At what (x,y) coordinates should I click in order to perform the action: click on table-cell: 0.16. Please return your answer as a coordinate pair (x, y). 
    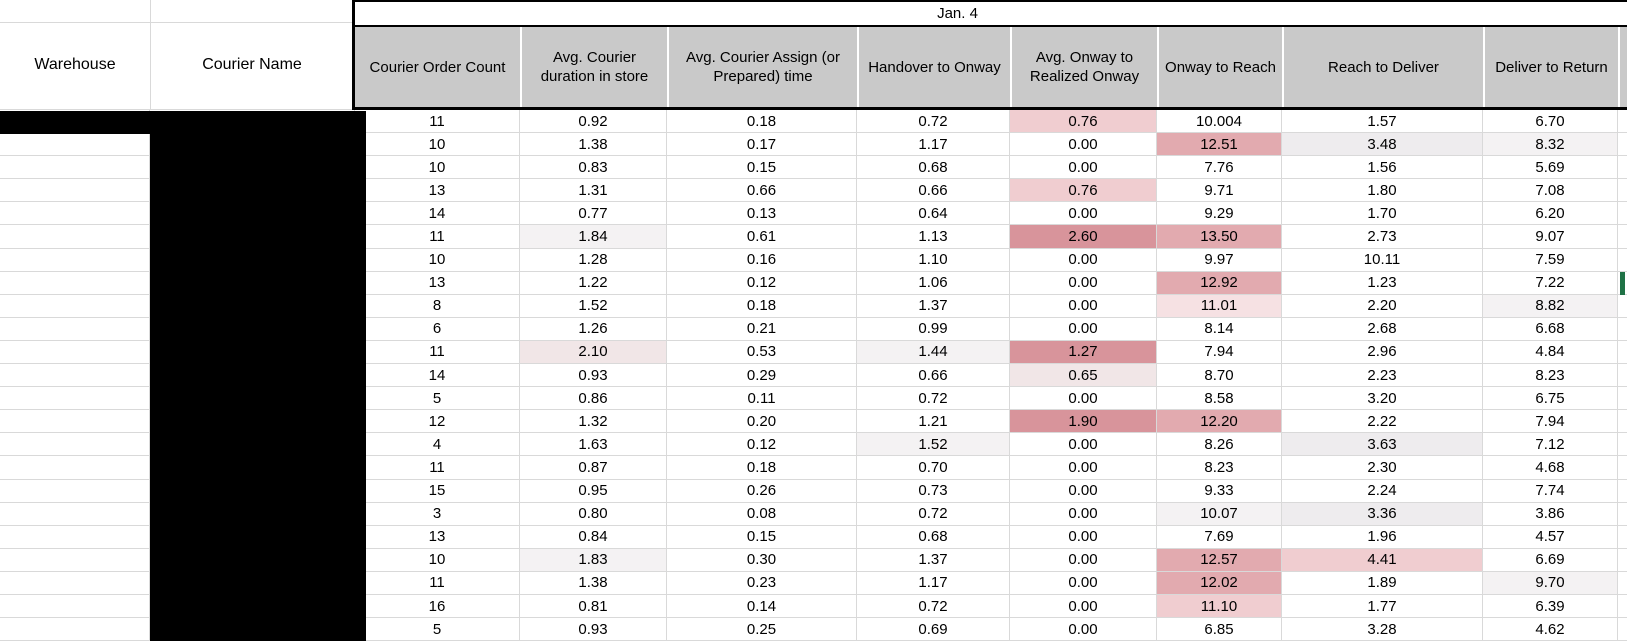
    Looking at the image, I should click on (762, 259).